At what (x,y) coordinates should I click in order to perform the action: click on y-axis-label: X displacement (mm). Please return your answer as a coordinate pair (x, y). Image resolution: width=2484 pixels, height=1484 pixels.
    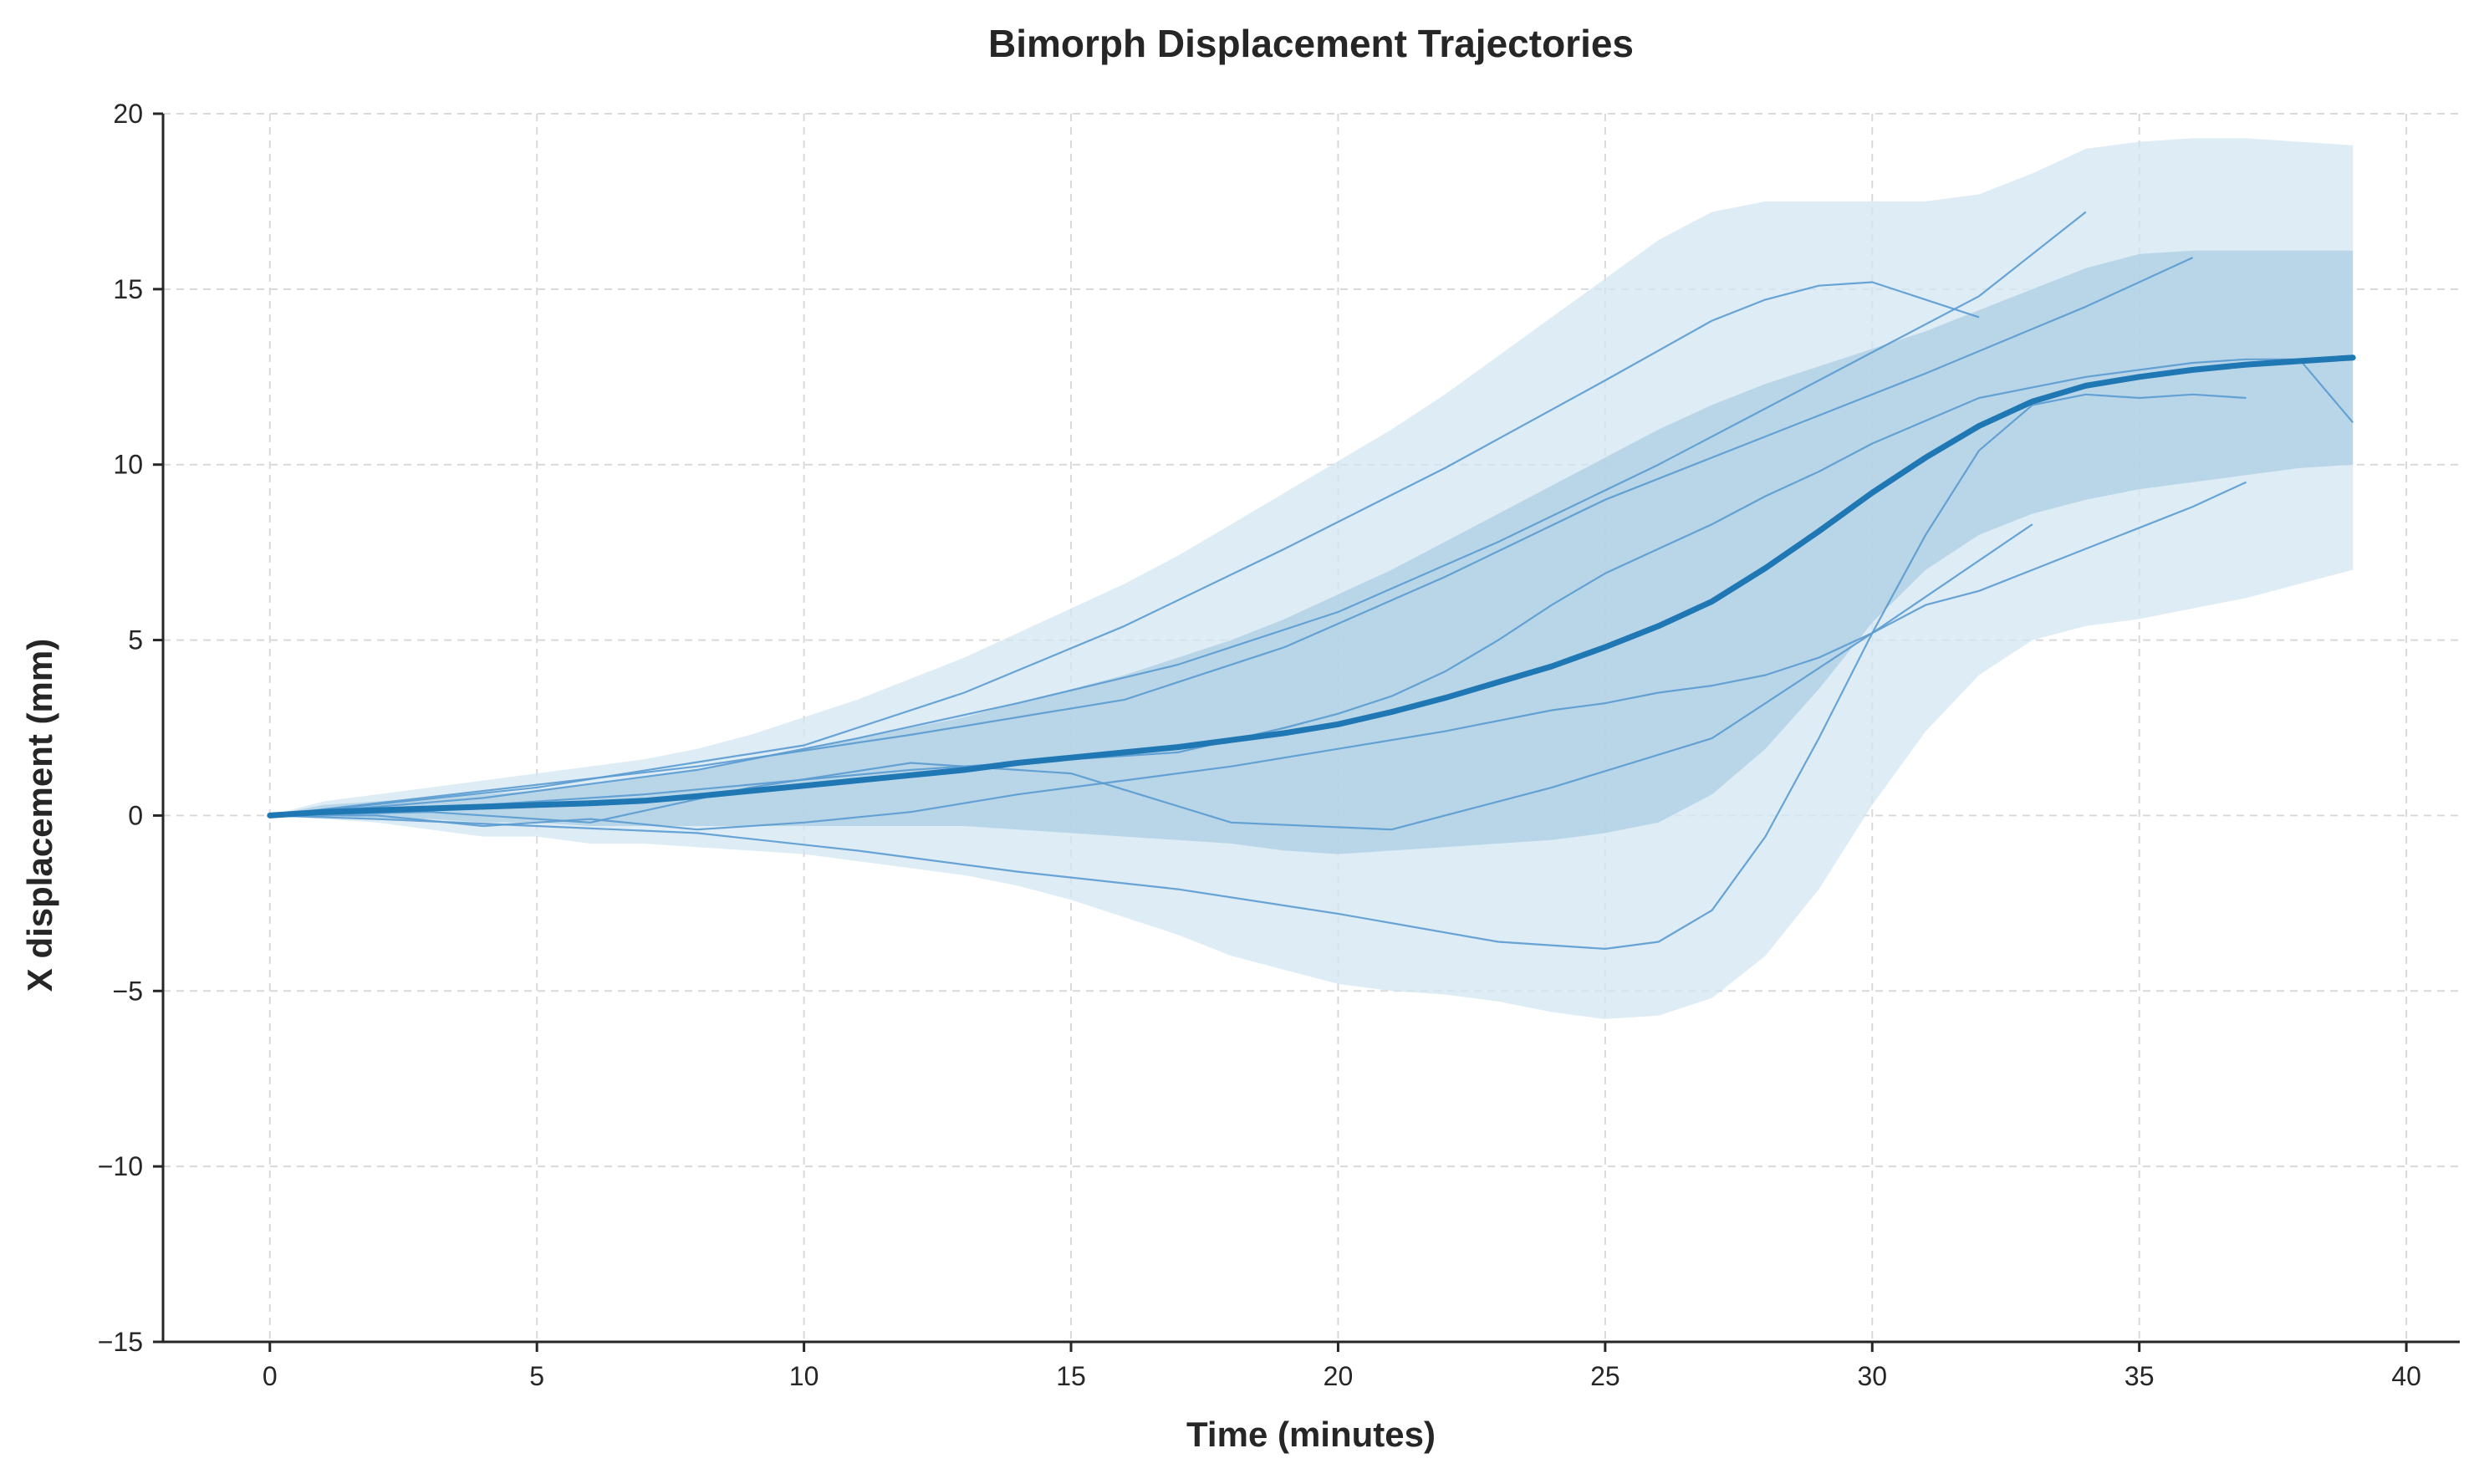
    Looking at the image, I should click on (39, 815).